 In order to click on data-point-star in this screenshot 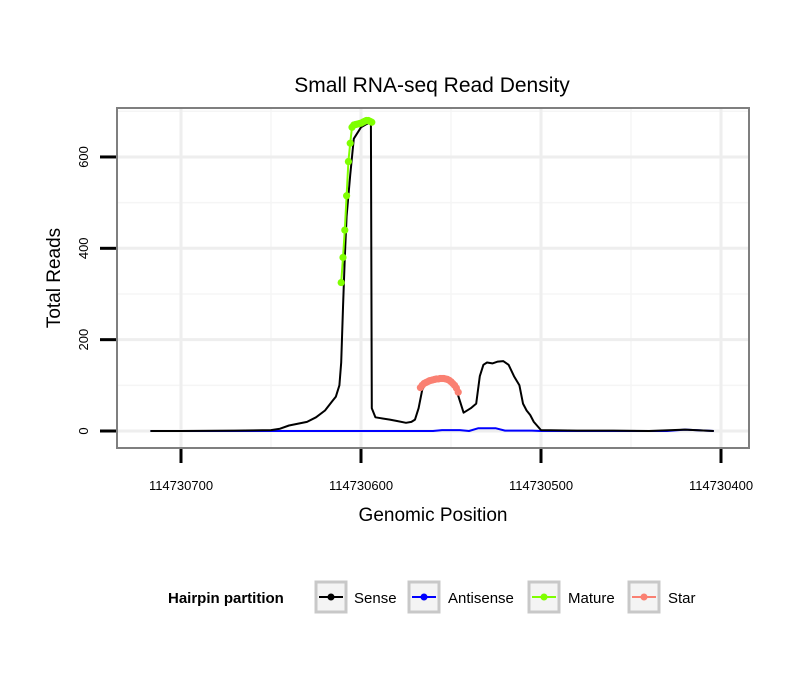, I will do `click(458, 392)`.